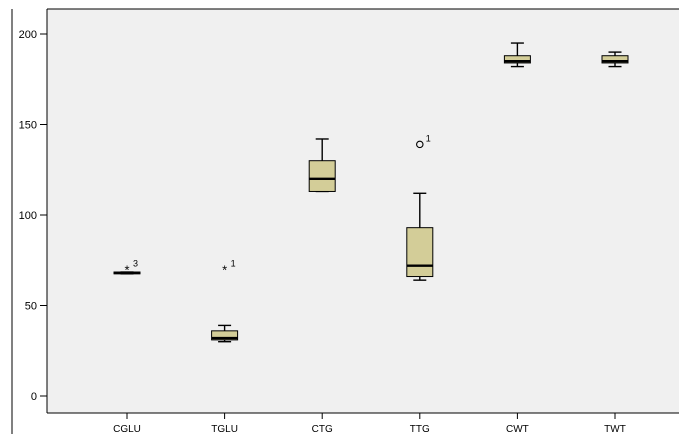 The height and width of the screenshot is (434, 679). I want to click on y-axis: 0 50 100 150 200, so click(33, 216).